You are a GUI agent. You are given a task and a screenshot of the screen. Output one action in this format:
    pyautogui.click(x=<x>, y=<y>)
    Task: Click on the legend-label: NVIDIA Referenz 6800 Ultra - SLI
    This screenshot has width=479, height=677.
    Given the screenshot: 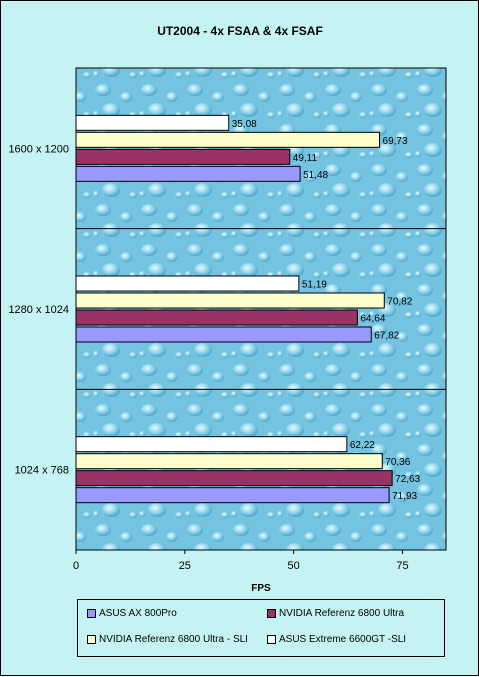 What is the action you would take?
    pyautogui.click(x=173, y=639)
    